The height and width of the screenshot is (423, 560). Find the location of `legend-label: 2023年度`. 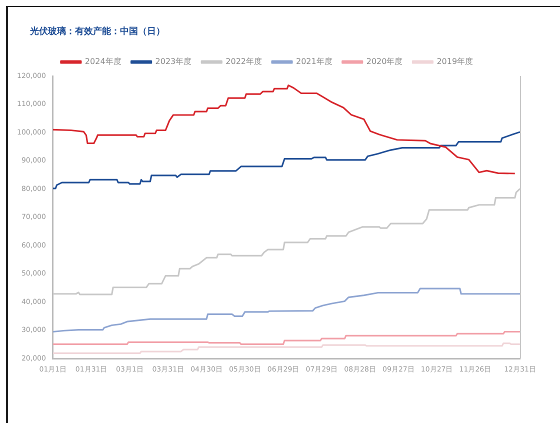

legend-label: 2023年度 is located at coordinates (173, 61).